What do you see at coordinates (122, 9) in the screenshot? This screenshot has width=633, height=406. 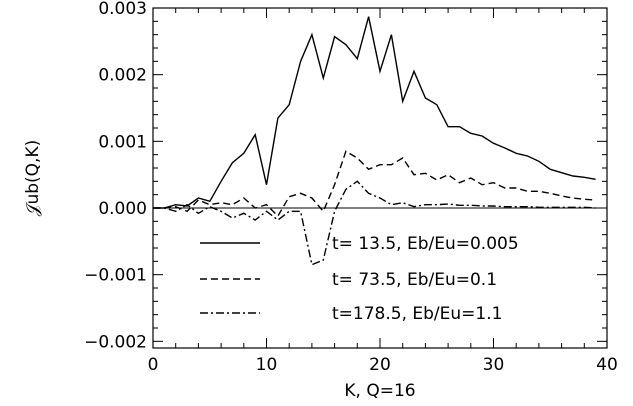 I see `y-tick-label: 0.003` at bounding box center [122, 9].